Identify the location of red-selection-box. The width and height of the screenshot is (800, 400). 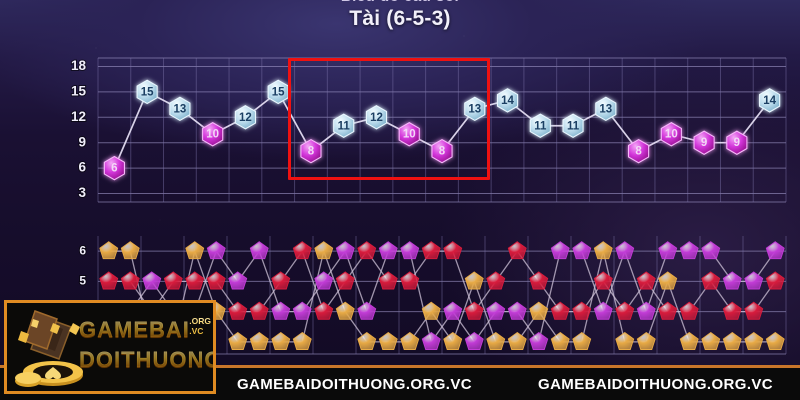
(389, 119).